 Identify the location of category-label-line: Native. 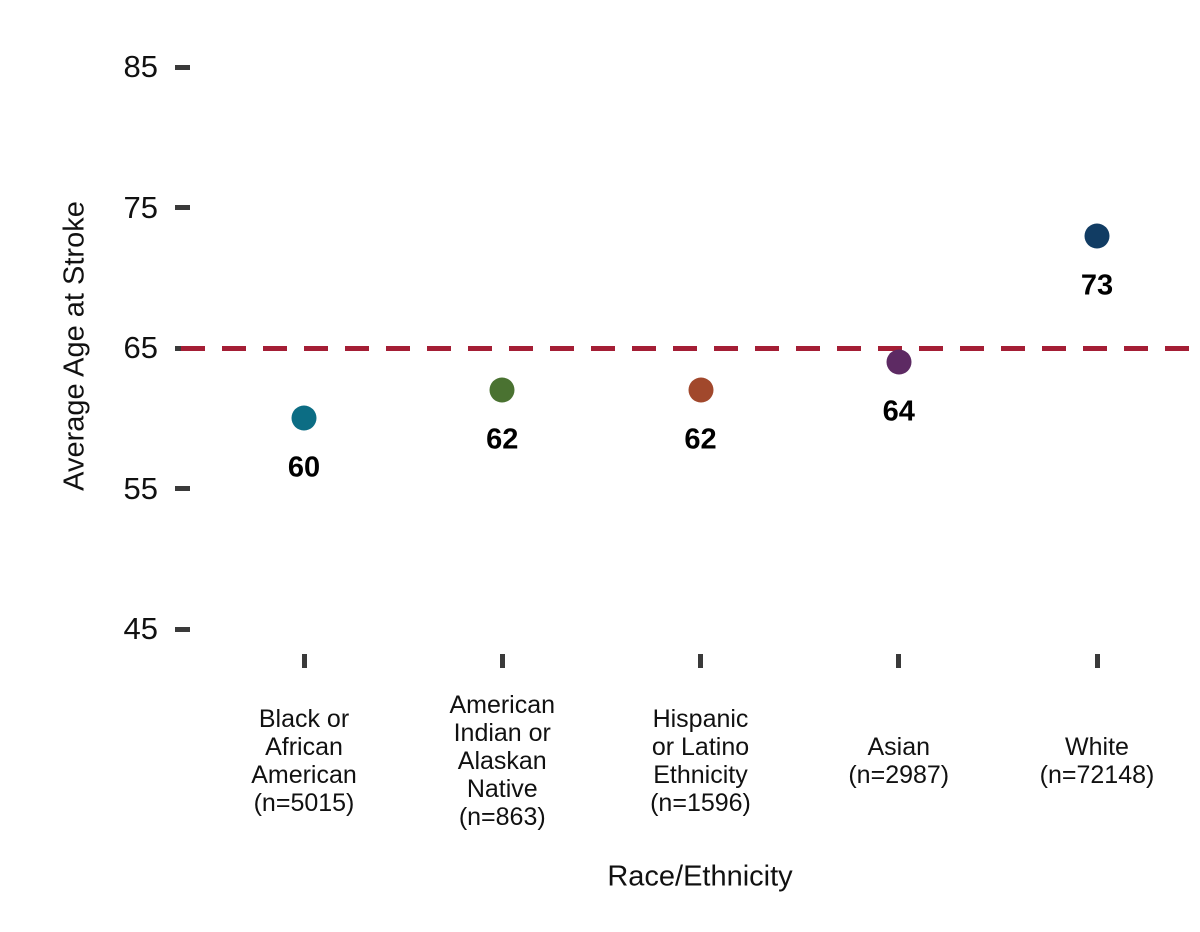
(502, 789).